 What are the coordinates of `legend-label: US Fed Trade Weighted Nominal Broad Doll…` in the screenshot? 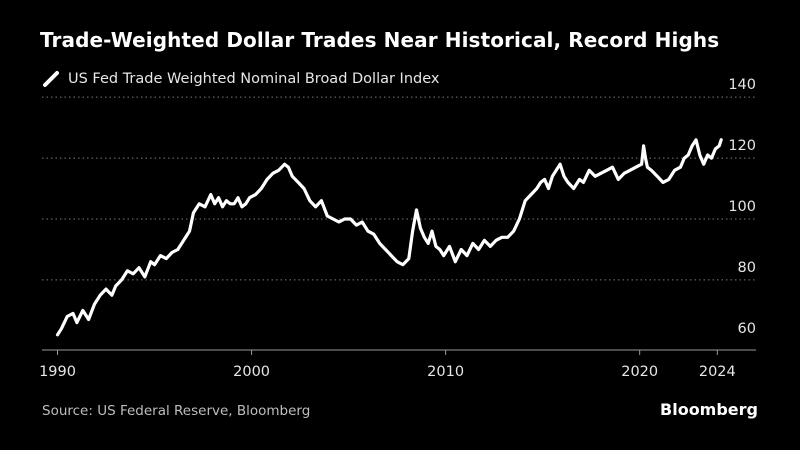 It's located at (254, 79).